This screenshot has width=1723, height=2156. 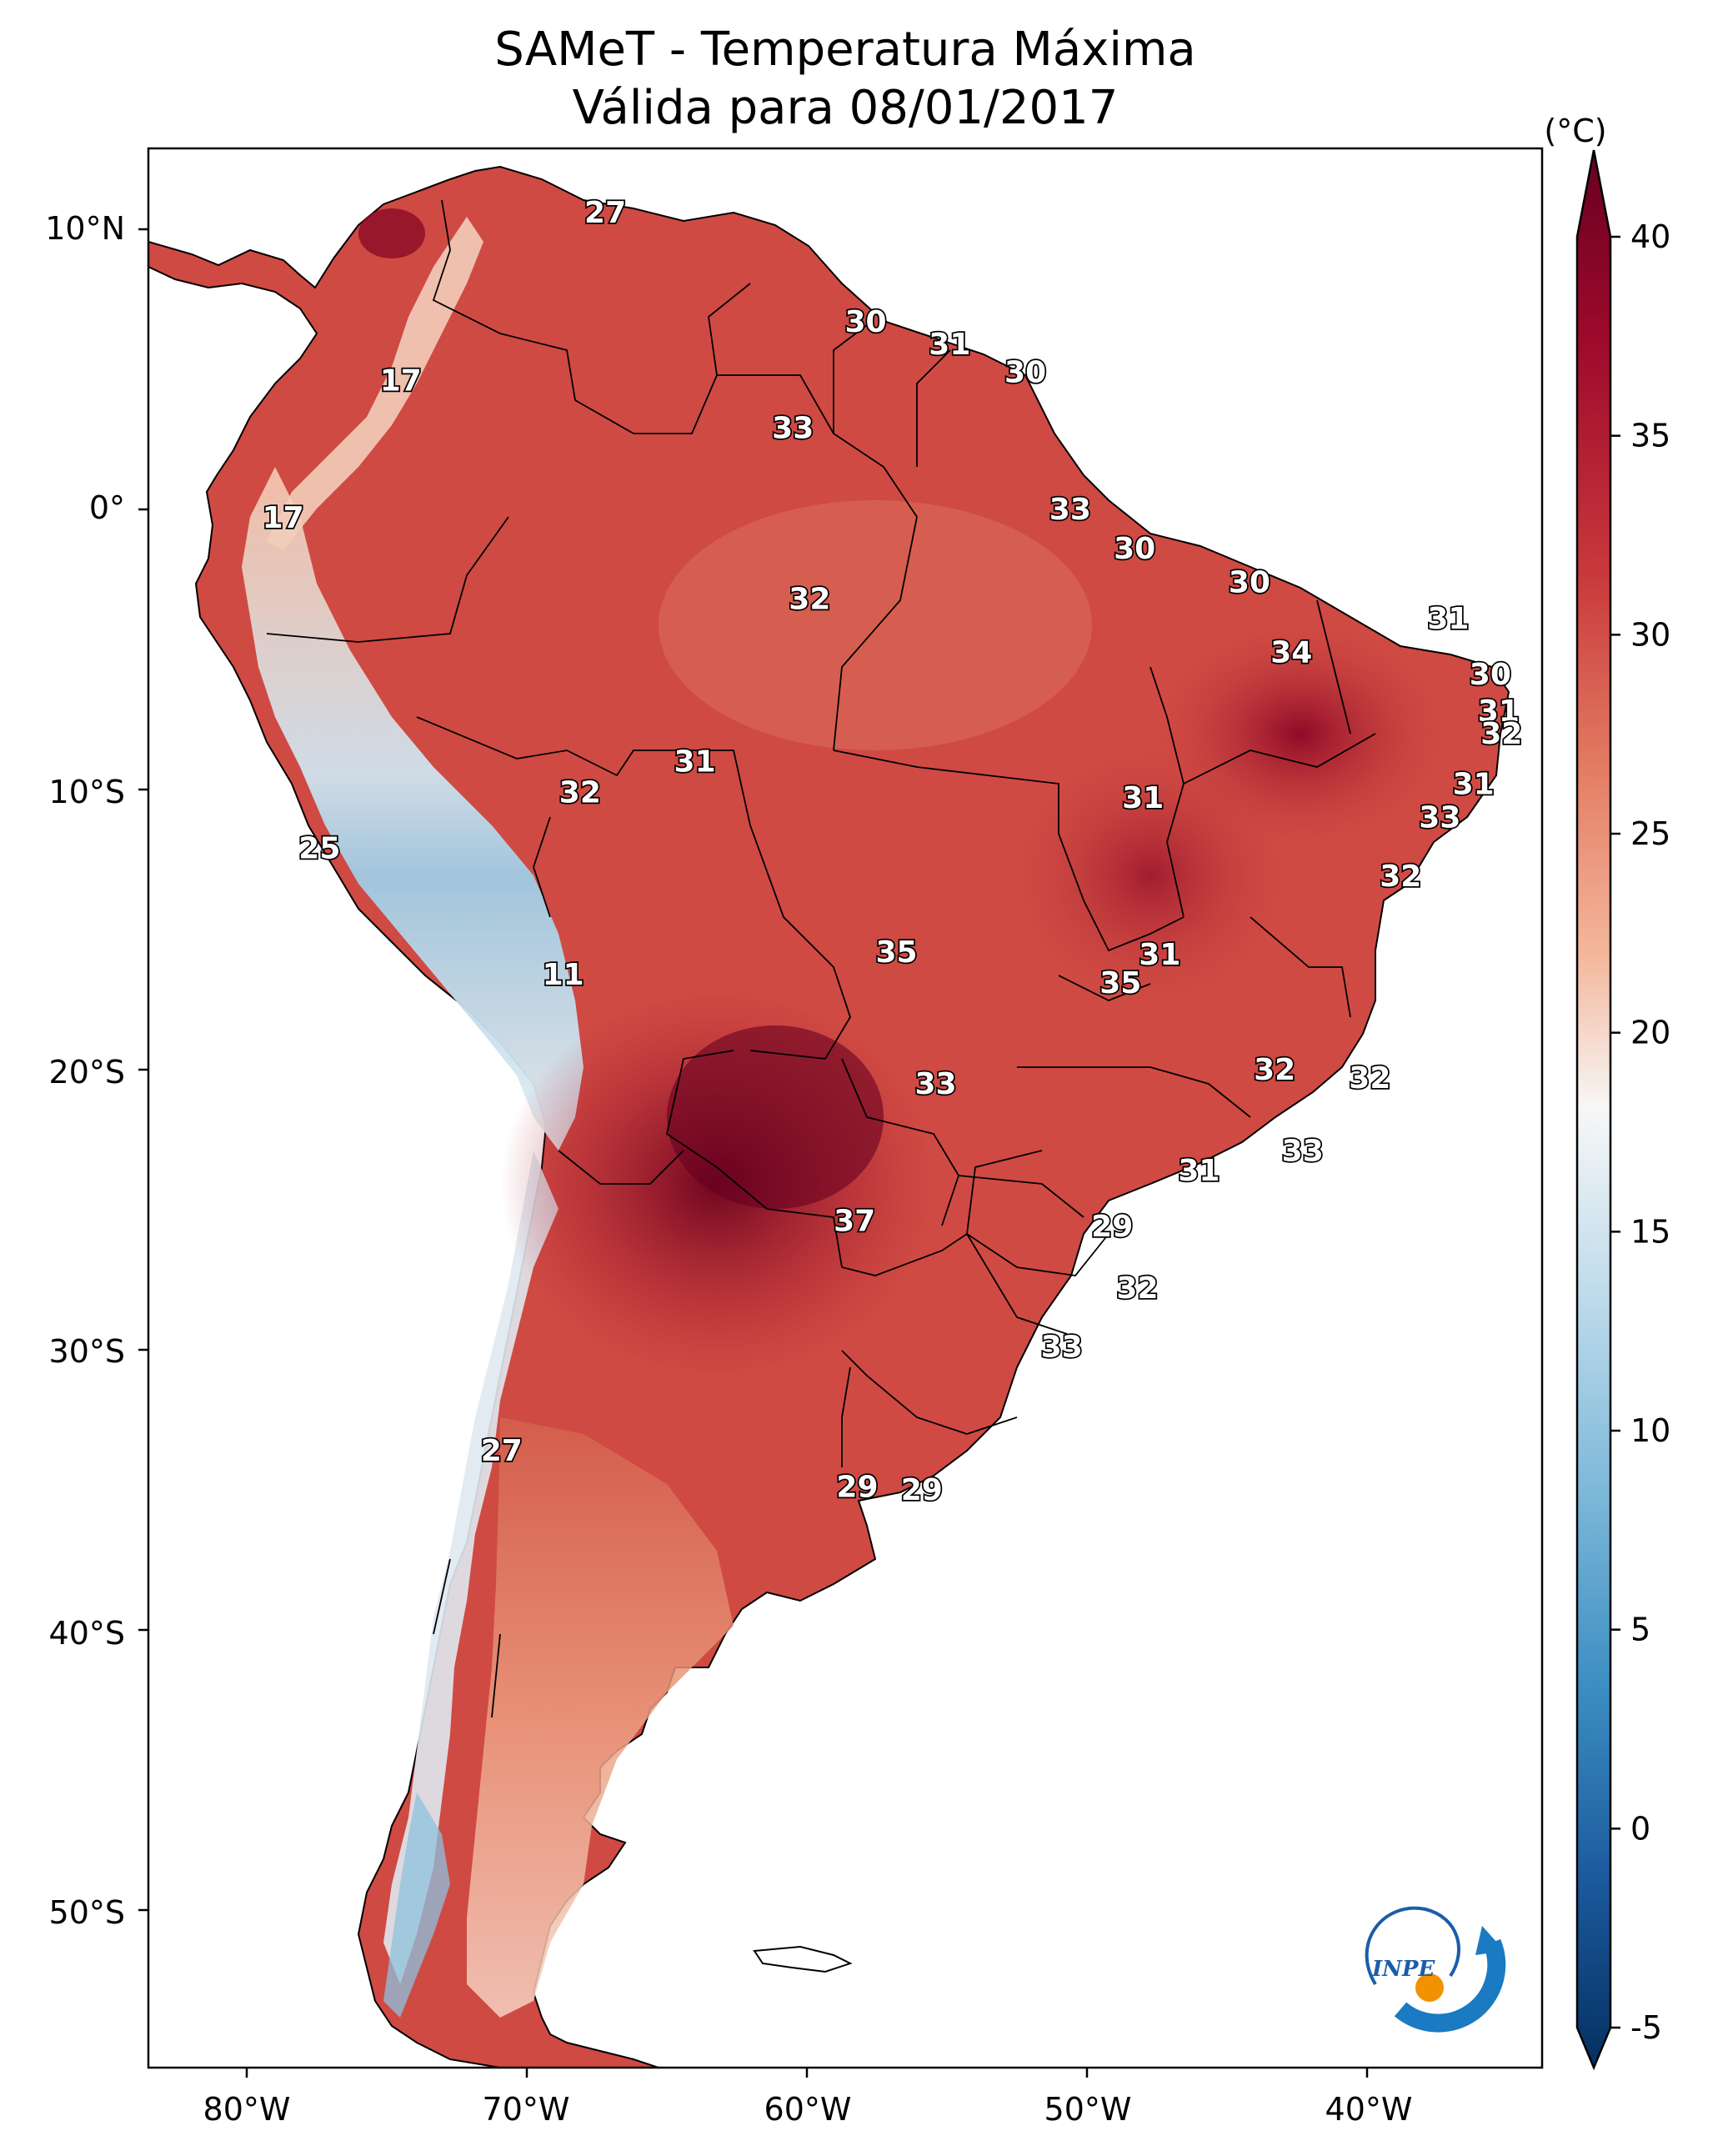 I want to click on x-tick-label: 70°W, so click(x=526, y=2109).